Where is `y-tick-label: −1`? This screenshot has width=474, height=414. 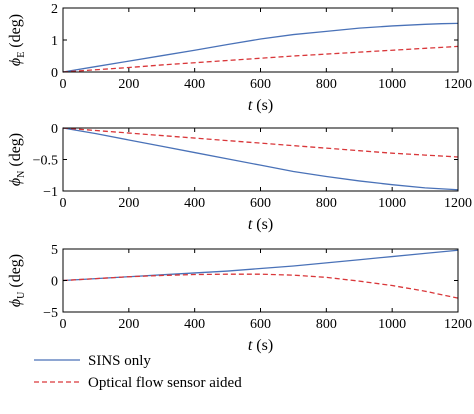
y-tick-label: −1 is located at coordinates (50, 192).